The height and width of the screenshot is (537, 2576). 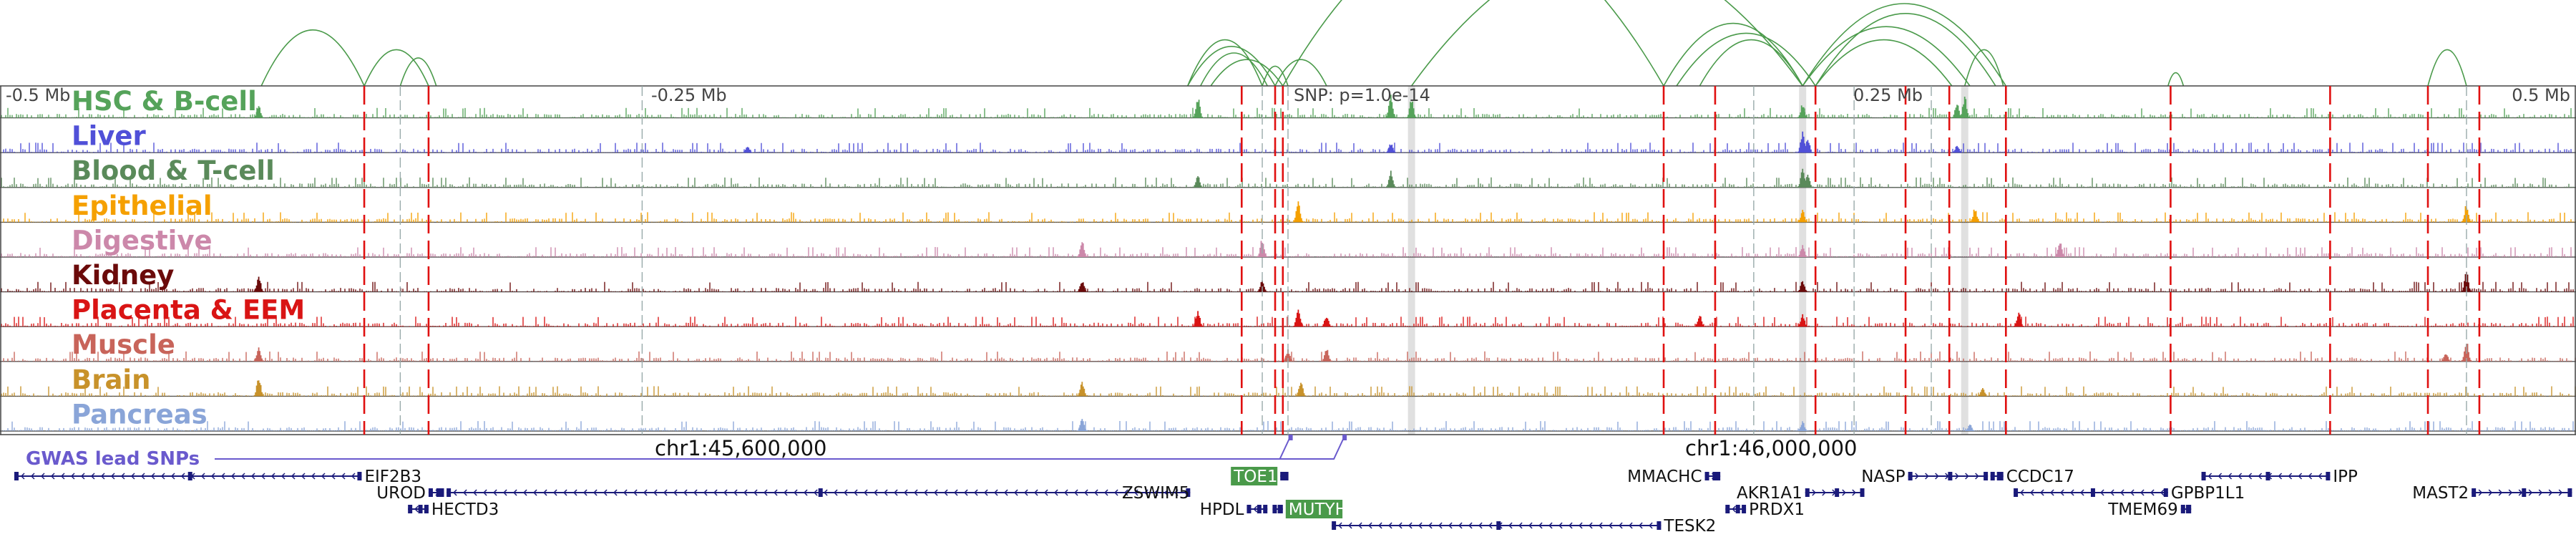 I want to click on gene-label: HECTD3, so click(x=465, y=509).